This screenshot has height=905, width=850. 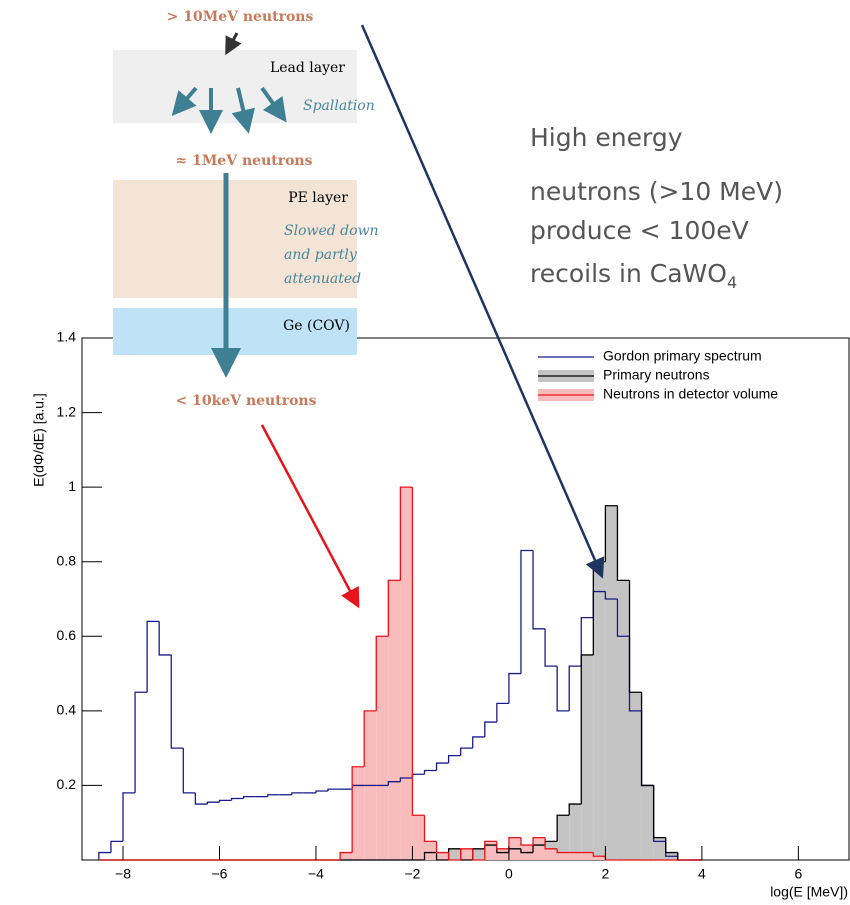 I want to click on legend-label: Primary neutrons, so click(x=656, y=375).